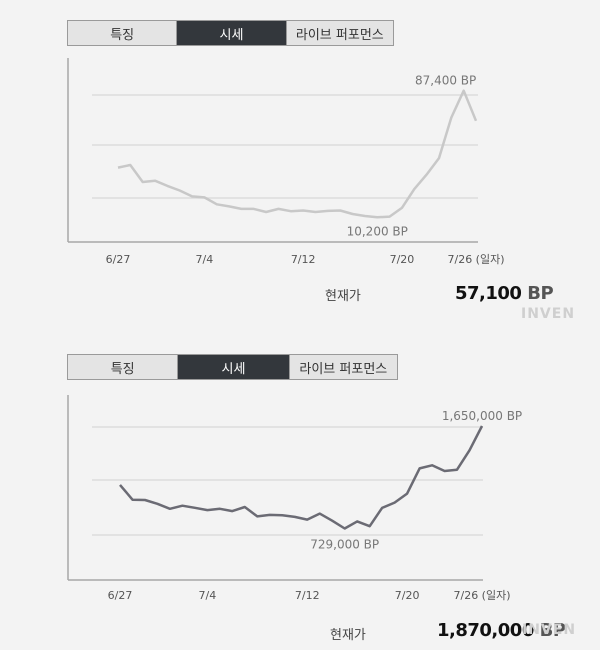  I want to click on min-price-annotation: 729,000 BP, so click(344, 544).